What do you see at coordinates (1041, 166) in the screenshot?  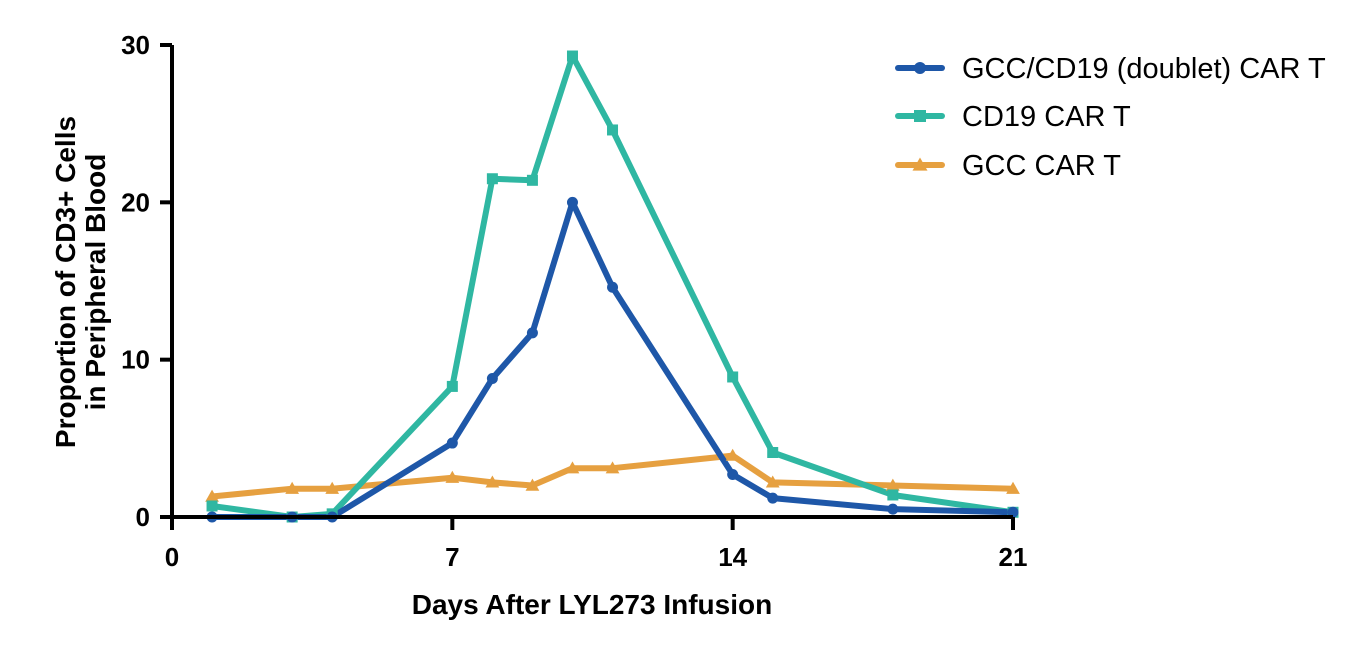 I see `legend-label: GCC CAR T` at bounding box center [1041, 166].